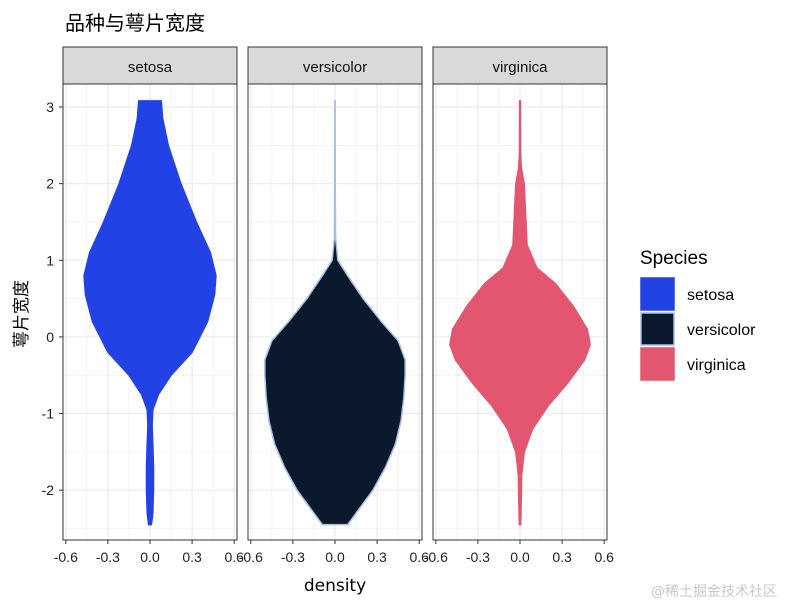 Image resolution: width=785 pixels, height=607 pixels. Describe the element at coordinates (50, 184) in the screenshot. I see `y-tick-label: 2` at that location.